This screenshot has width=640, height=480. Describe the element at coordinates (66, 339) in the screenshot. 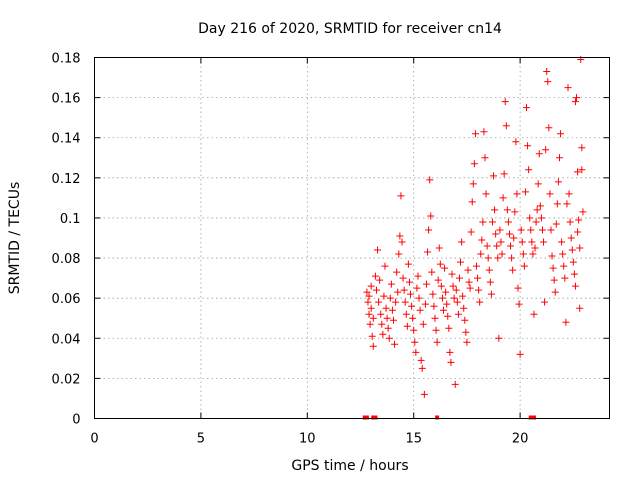

I see `y-tick-label: 0.04` at that location.